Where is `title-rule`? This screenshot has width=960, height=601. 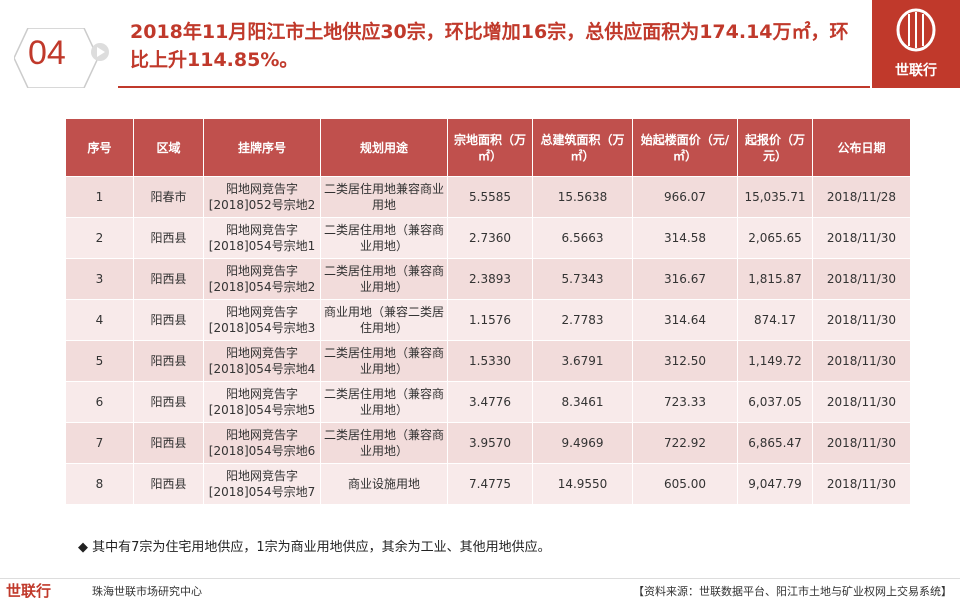 title-rule is located at coordinates (494, 87).